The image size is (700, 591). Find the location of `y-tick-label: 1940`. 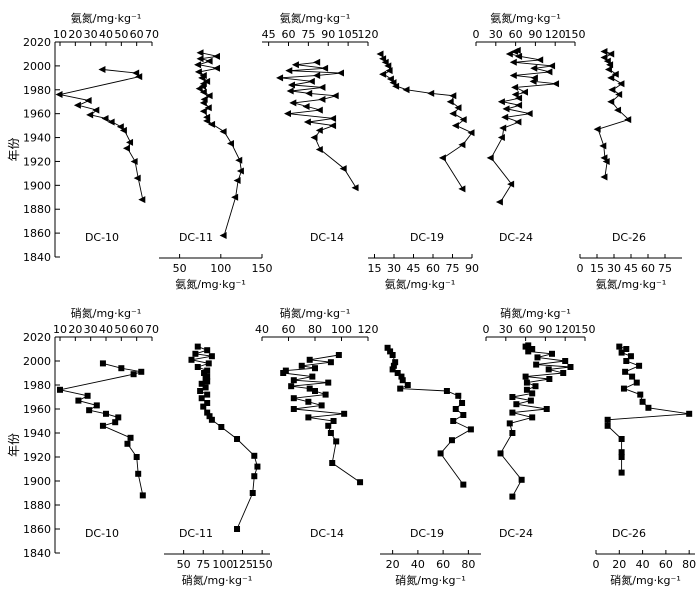

y-tick-label: 1940 is located at coordinates (37, 138).